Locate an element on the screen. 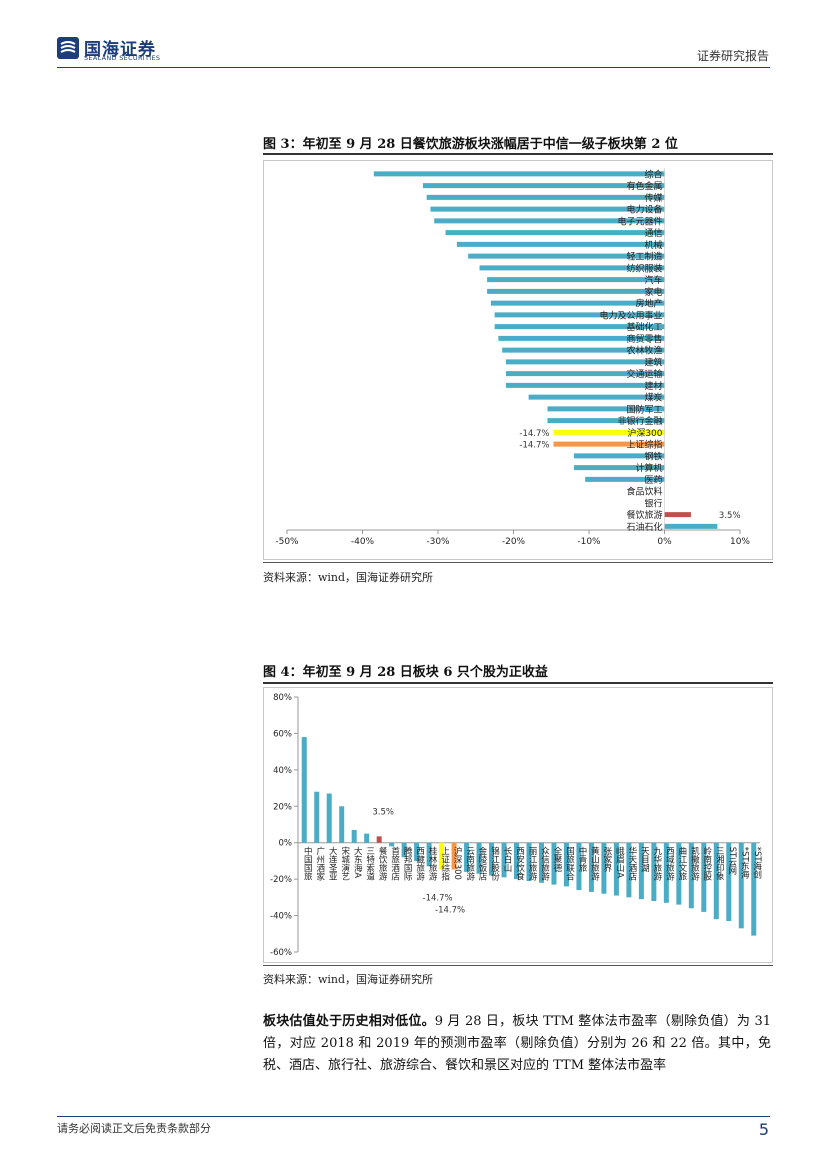 This screenshot has width=827, height=1169. figure3-data-label: 3.5% is located at coordinates (730, 516).